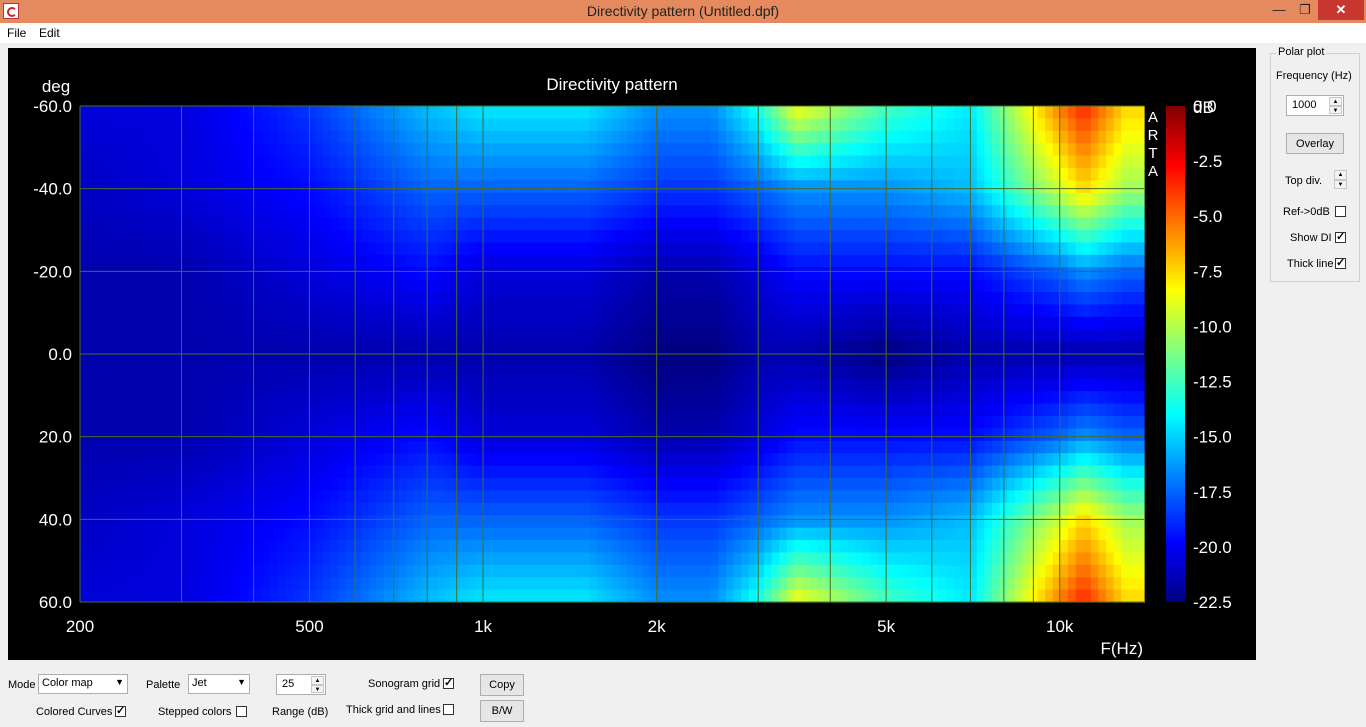 This screenshot has width=1366, height=727. I want to click on menu-edit: Edit, so click(49, 33).